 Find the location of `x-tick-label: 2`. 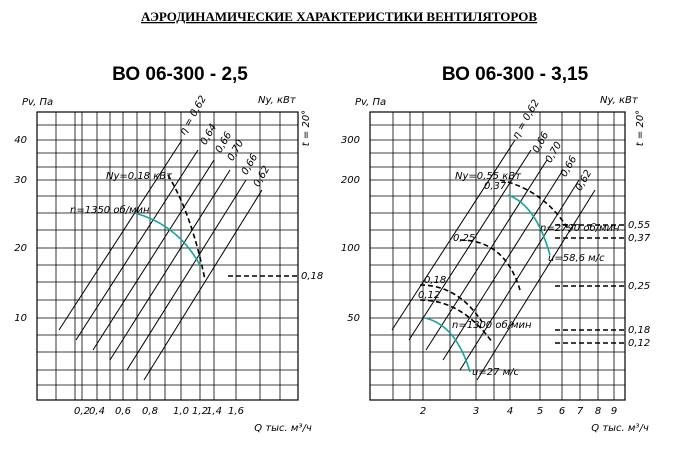

x-tick-label: 2 is located at coordinates (423, 411).